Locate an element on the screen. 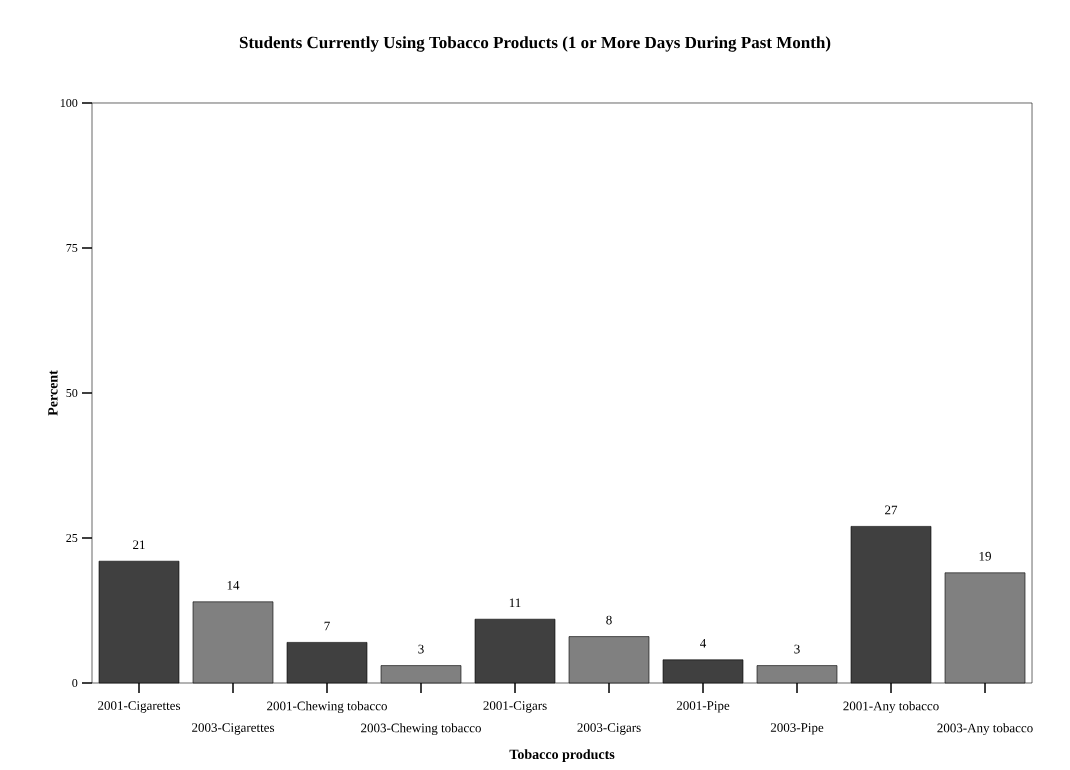  data-label: 27 is located at coordinates (891, 510).